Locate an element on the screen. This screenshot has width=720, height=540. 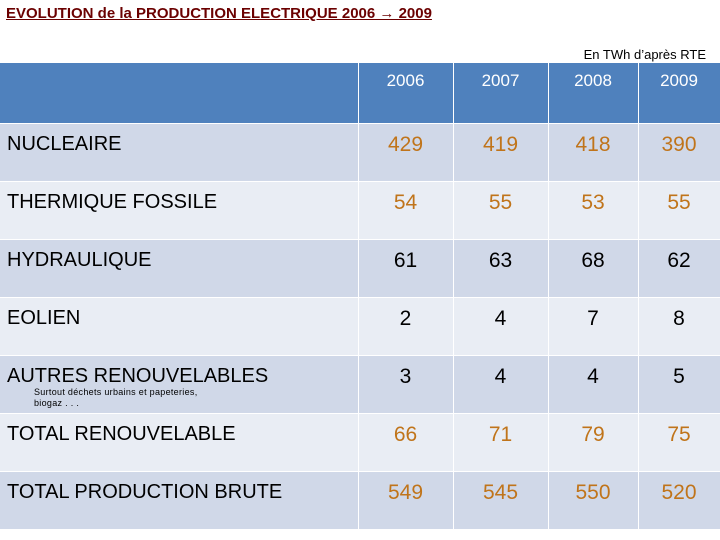
year-header: 2009 is located at coordinates (679, 93).